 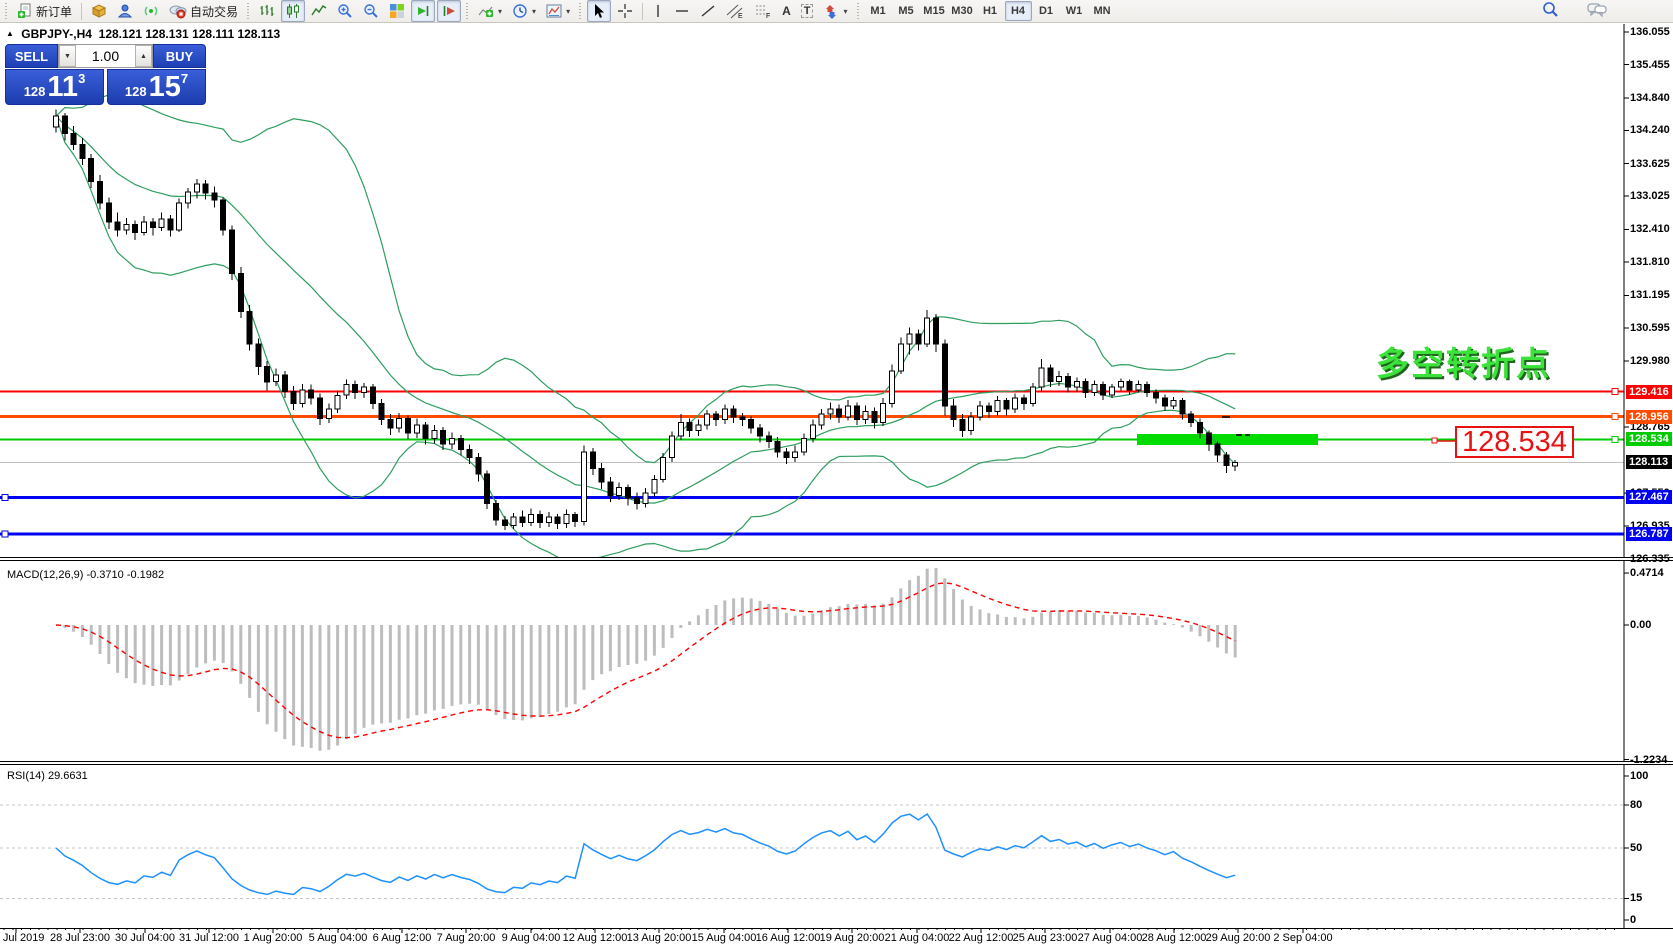 I want to click on macd-axis-label: 0.4714, so click(x=1647, y=573).